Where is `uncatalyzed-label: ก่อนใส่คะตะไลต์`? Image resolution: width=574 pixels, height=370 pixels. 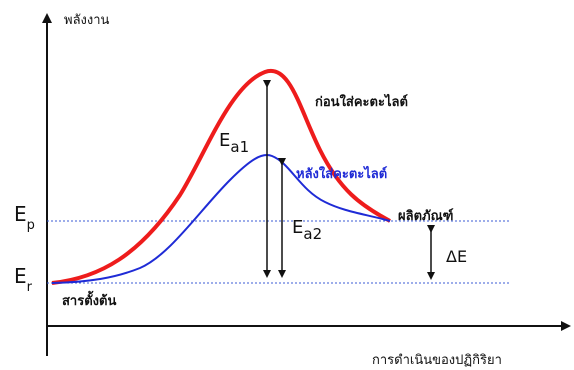 uncatalyzed-label: ก่อนใส่คะตะไลต์ is located at coordinates (361, 101).